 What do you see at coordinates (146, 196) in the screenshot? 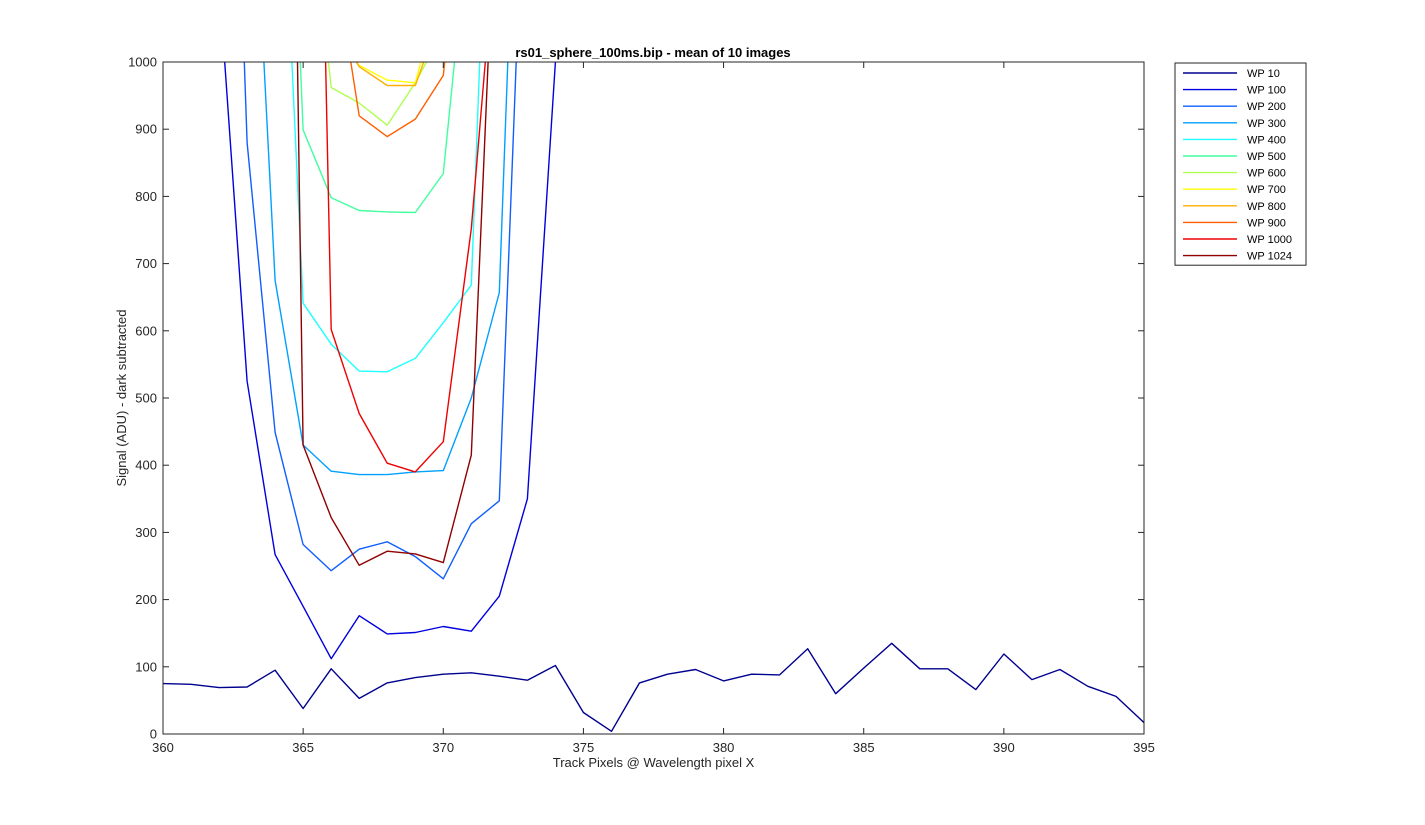
I see `y-tick-label: 800` at bounding box center [146, 196].